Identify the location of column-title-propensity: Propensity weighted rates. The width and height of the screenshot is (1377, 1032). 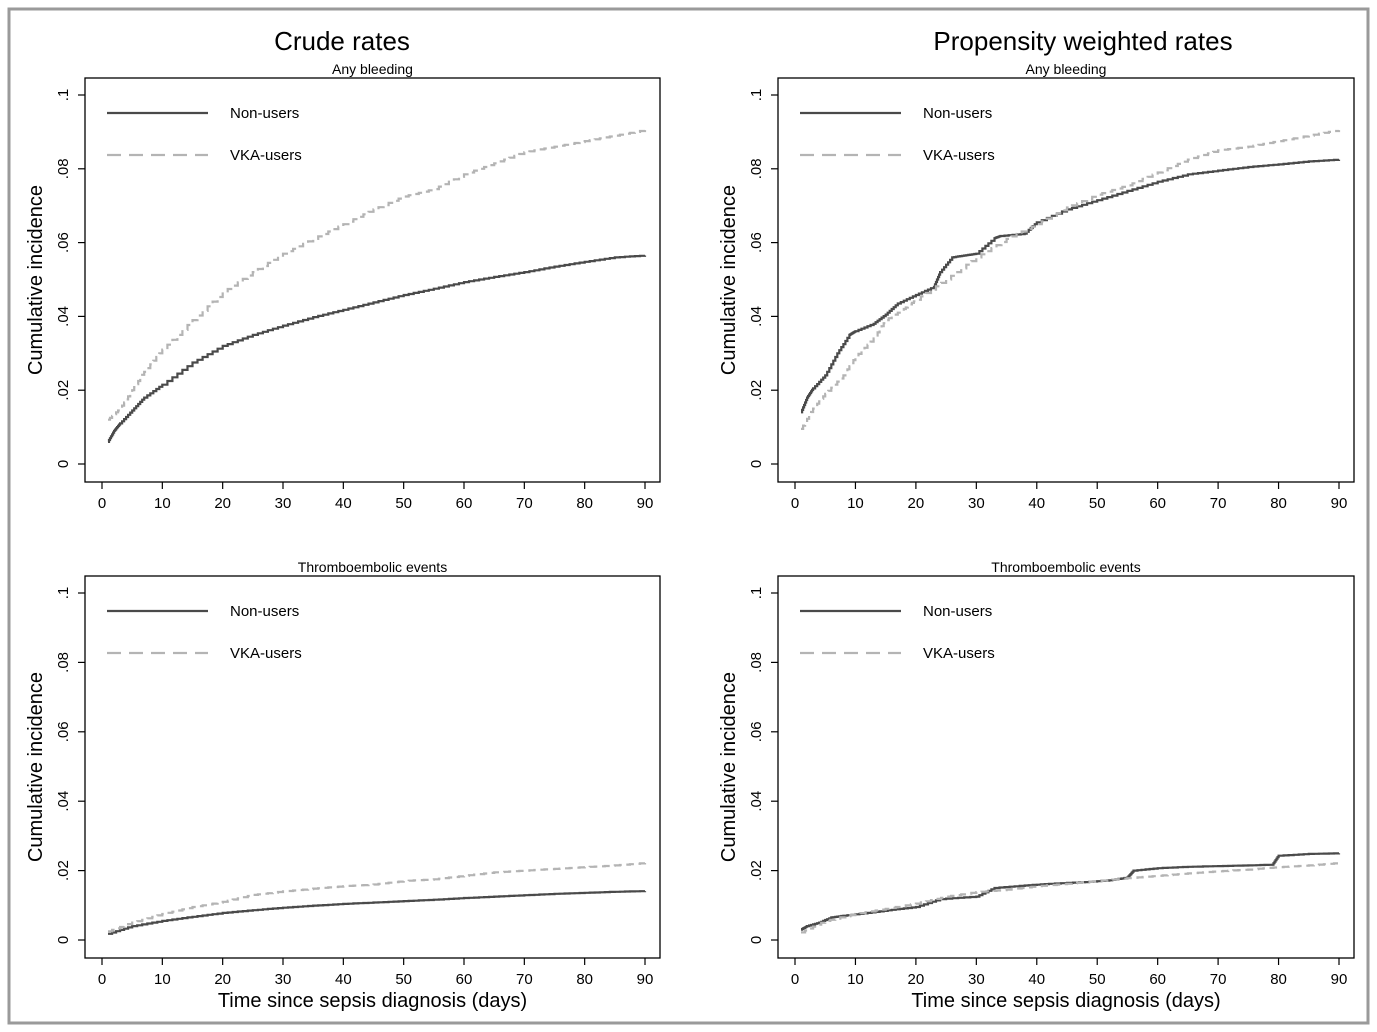
(1082, 41).